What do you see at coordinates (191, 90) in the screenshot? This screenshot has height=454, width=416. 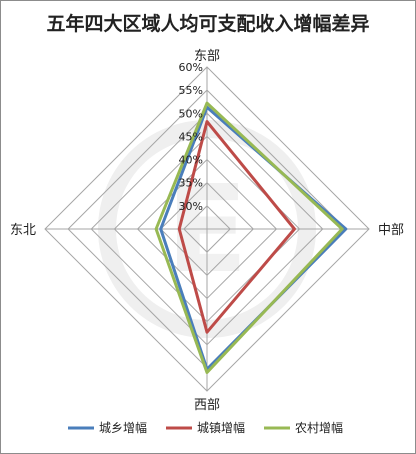 I see `tick-label: 55%` at bounding box center [191, 90].